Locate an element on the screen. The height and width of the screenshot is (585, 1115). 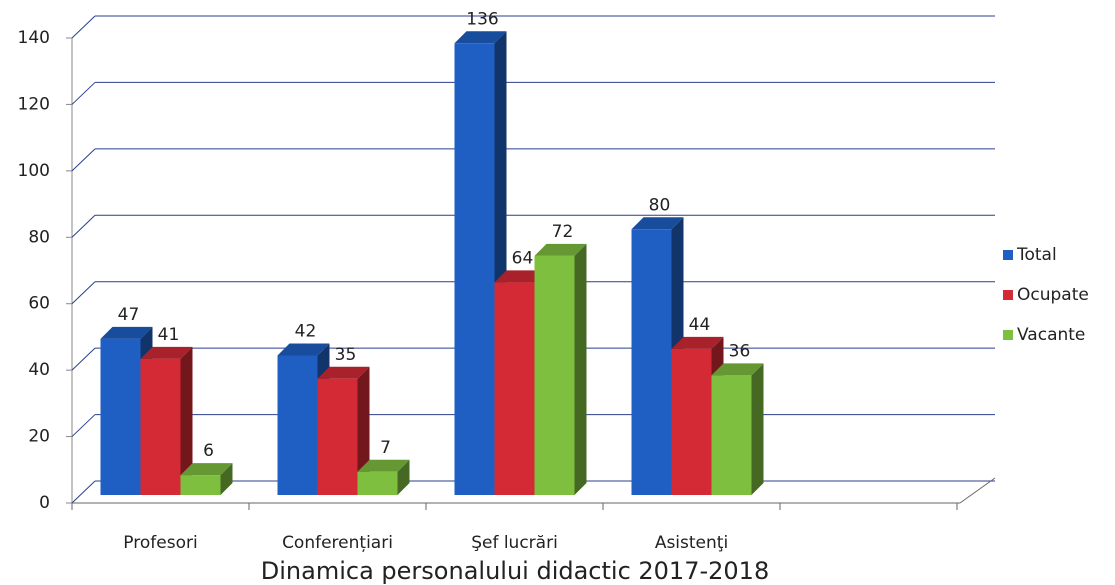
y-tick-label: 20 is located at coordinates (39, 437).